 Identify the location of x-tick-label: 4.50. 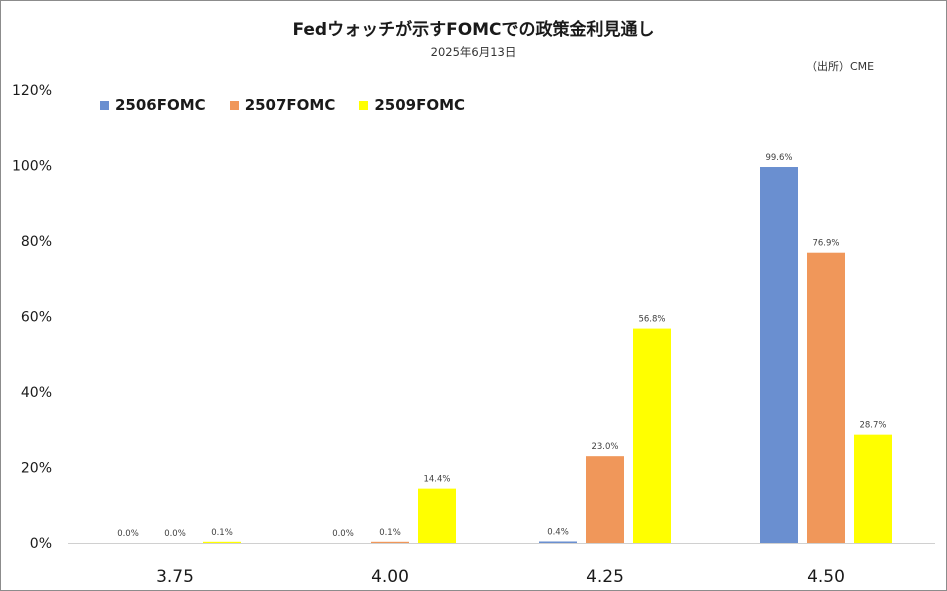
(826, 577).